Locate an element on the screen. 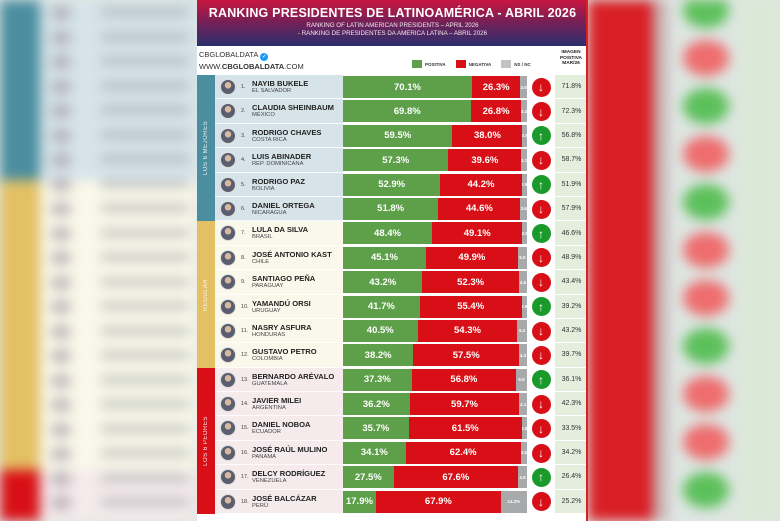  approval-bar: 48.4%49.1%2.5 is located at coordinates (435, 233).